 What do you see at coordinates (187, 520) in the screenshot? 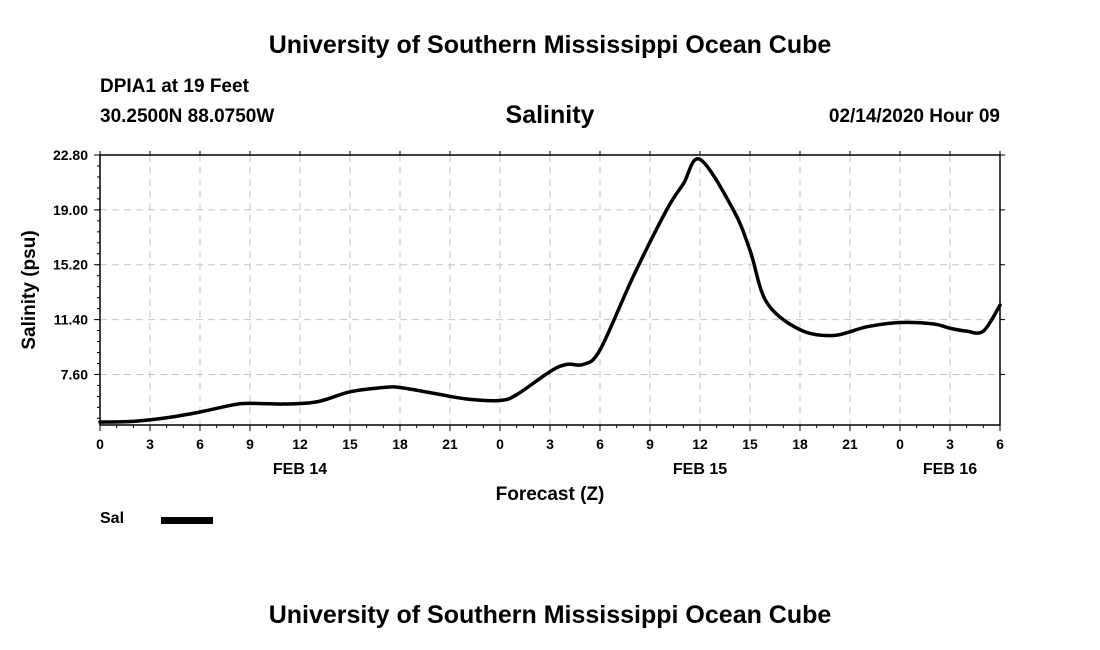
I see `legend-swatch` at bounding box center [187, 520].